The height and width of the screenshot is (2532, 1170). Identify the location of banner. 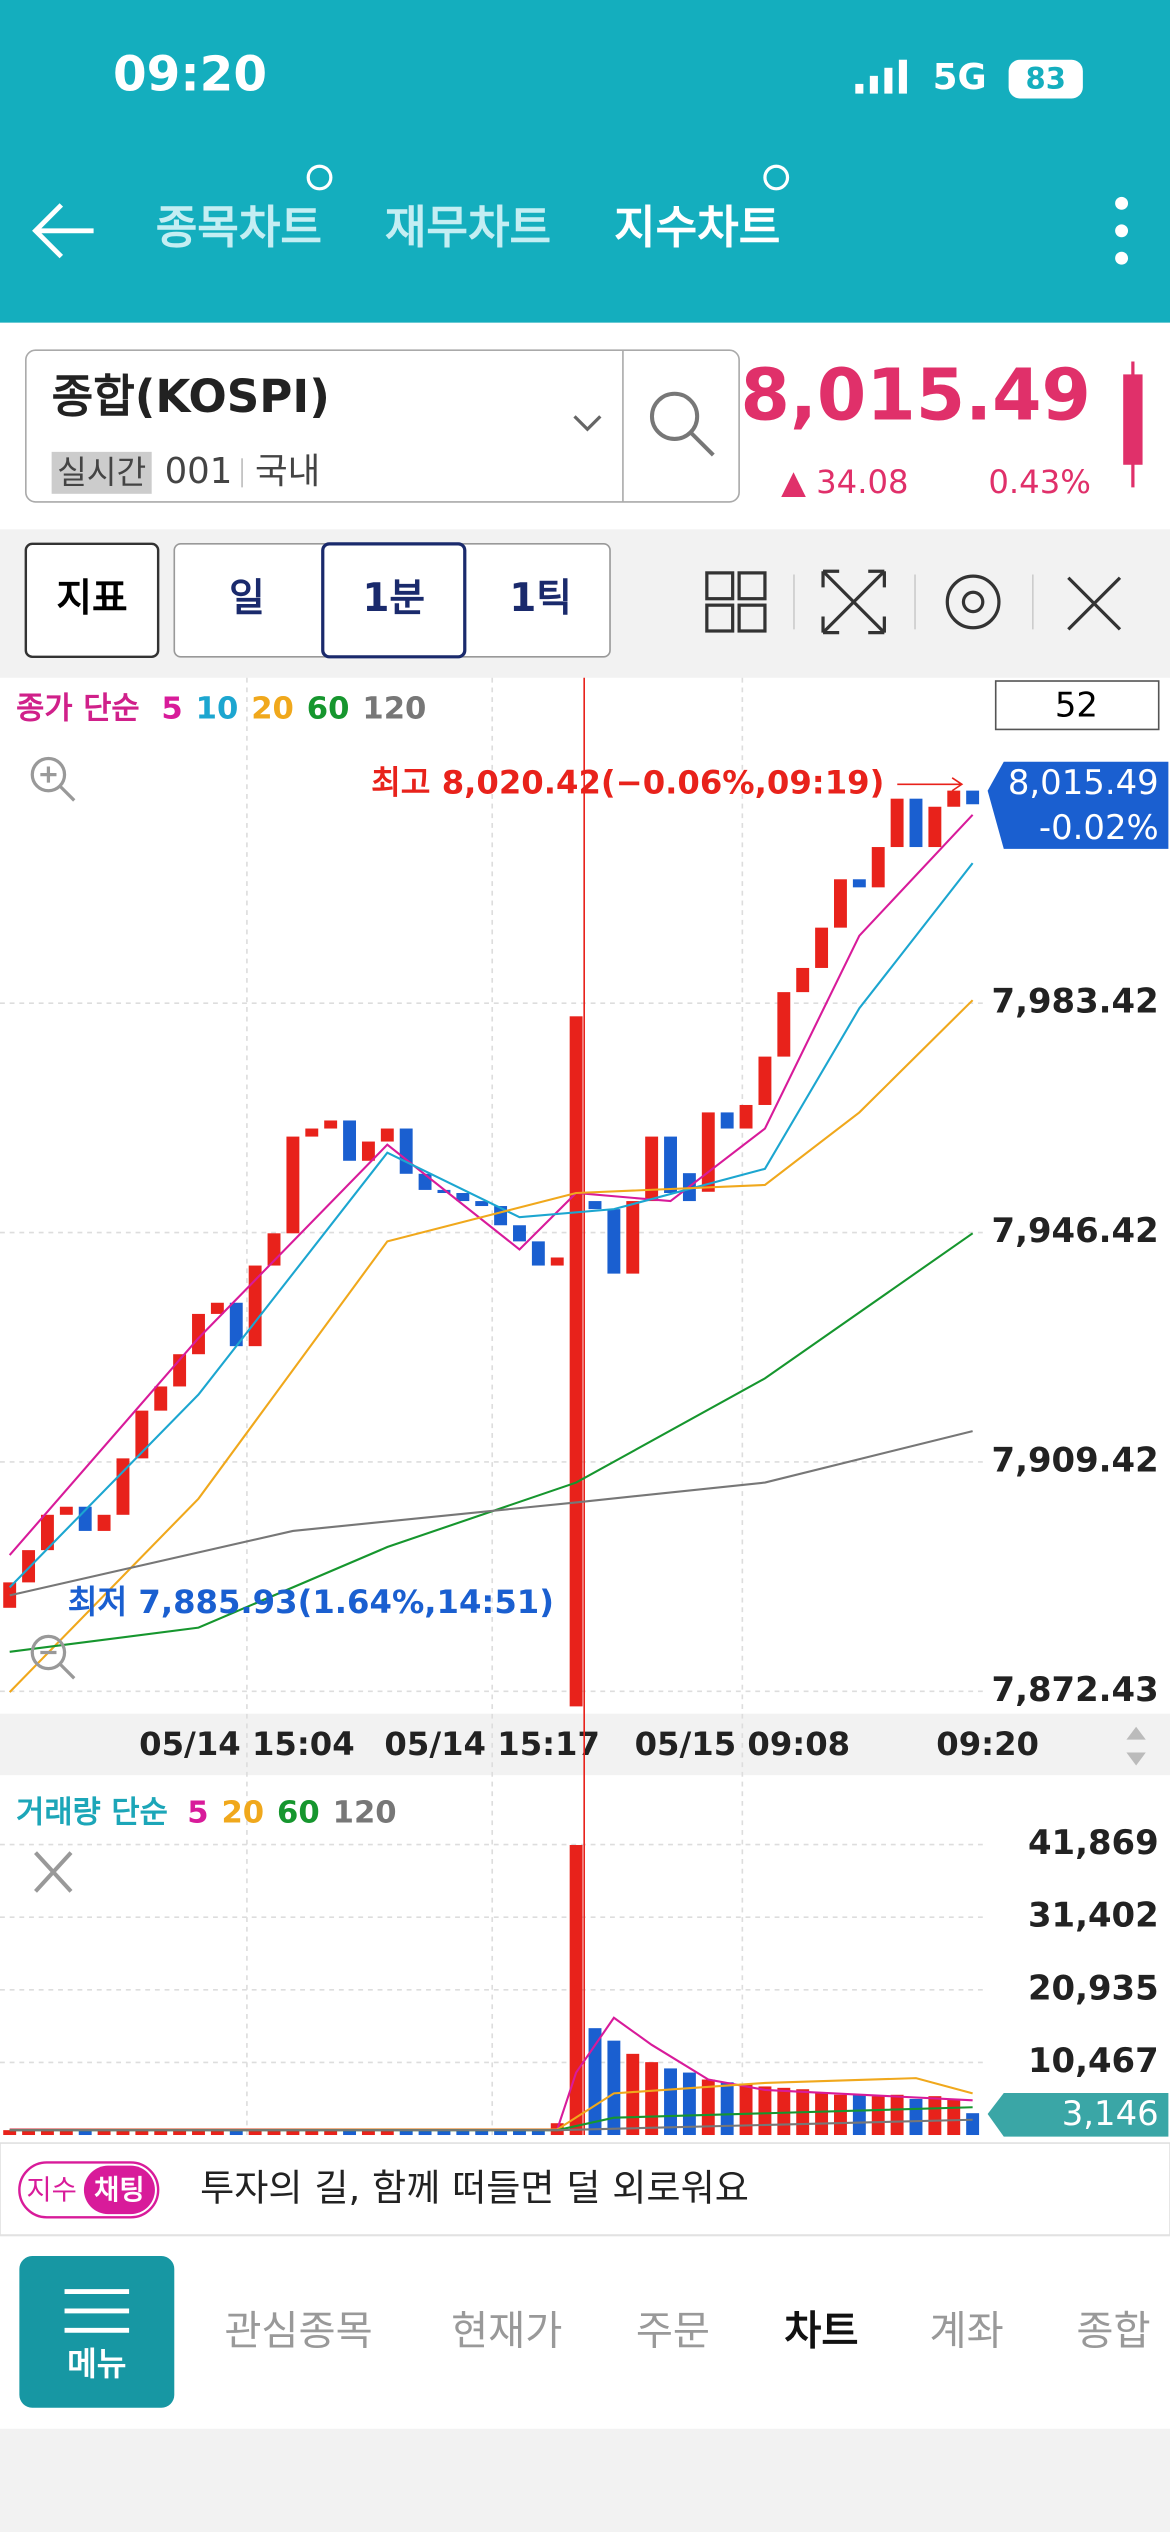
(585, 2189).